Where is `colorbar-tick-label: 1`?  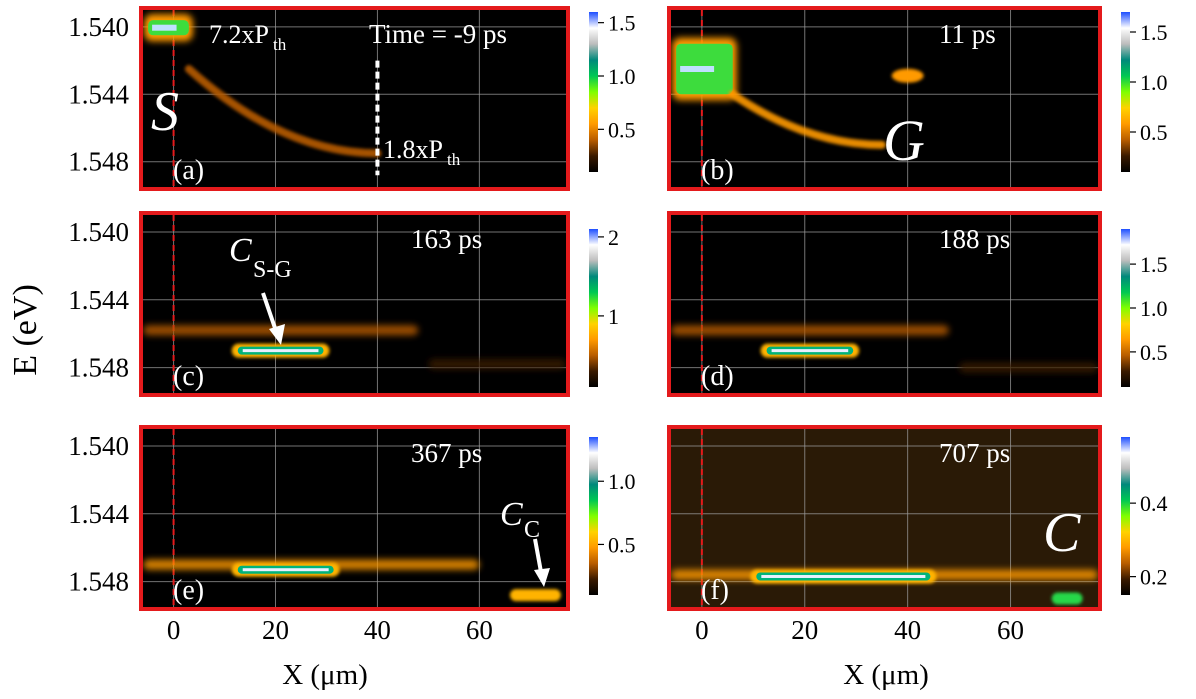
colorbar-tick-label: 1 is located at coordinates (613, 316).